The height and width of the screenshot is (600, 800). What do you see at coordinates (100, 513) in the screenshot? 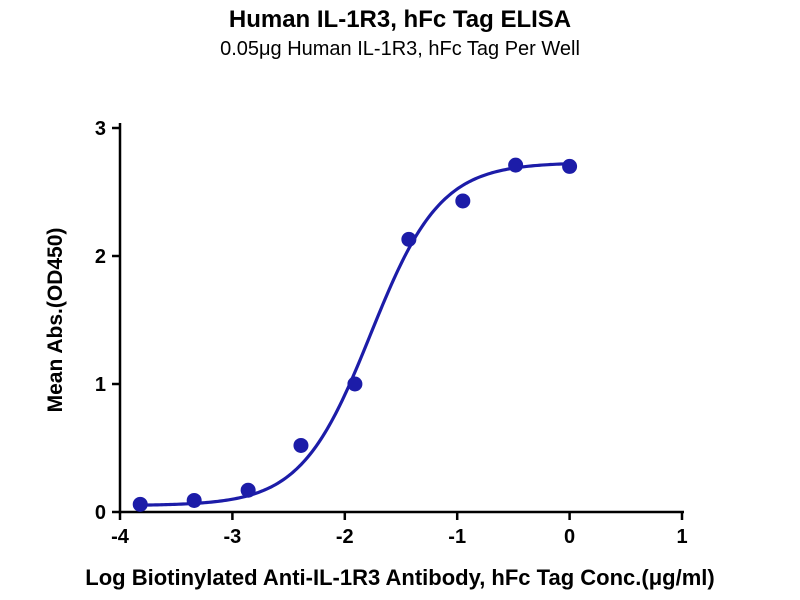
I see `y-tick-label: 0` at bounding box center [100, 513].